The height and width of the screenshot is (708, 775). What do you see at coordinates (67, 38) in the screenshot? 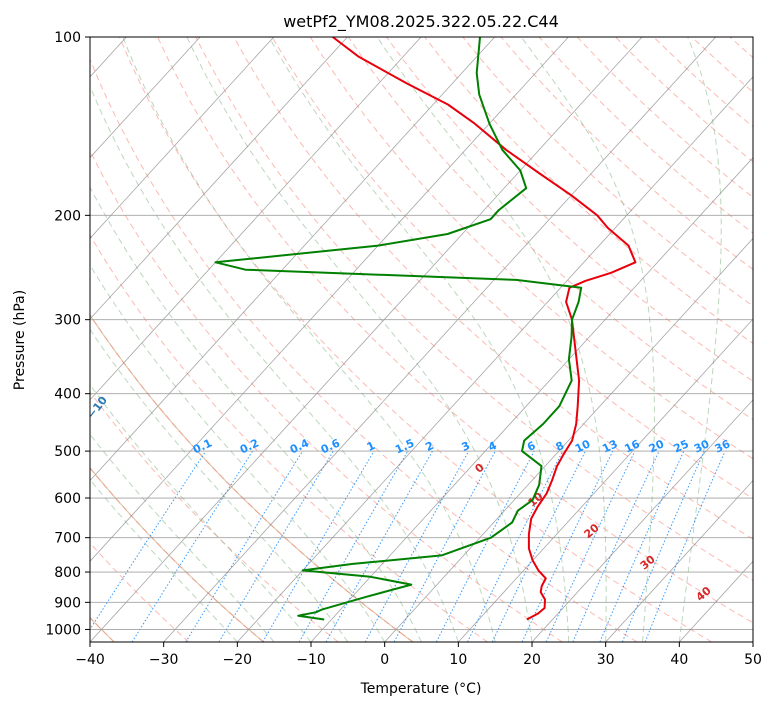
I see `y-tick-label: 100` at bounding box center [67, 38].